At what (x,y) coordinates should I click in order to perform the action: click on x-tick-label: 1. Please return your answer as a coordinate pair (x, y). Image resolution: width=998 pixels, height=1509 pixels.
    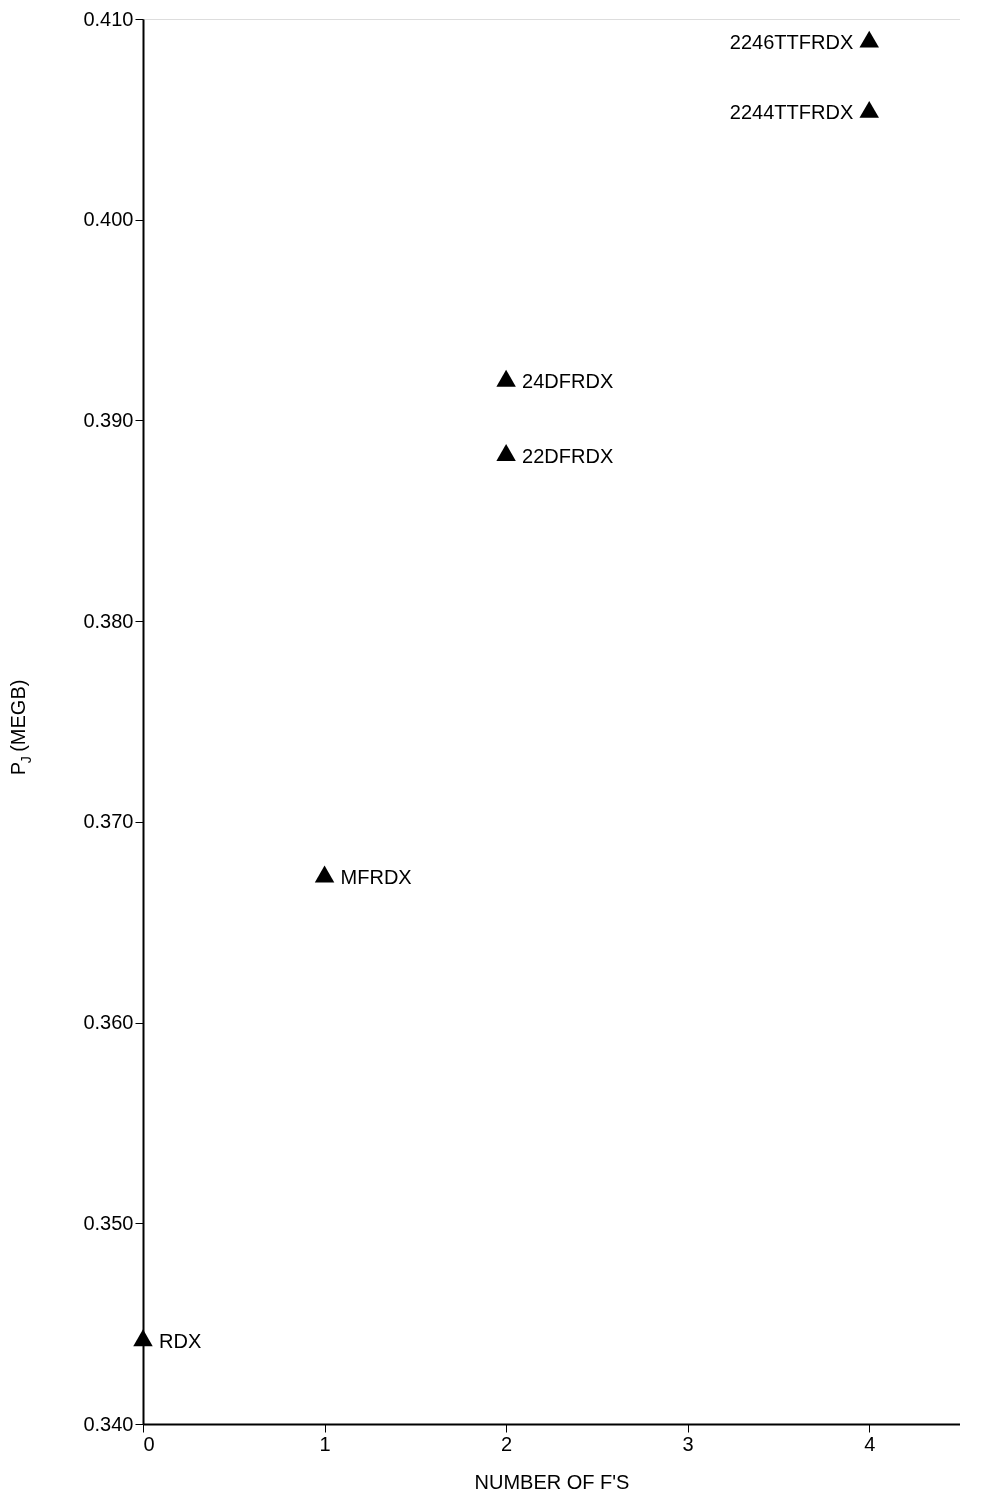
    Looking at the image, I should click on (325, 1443).